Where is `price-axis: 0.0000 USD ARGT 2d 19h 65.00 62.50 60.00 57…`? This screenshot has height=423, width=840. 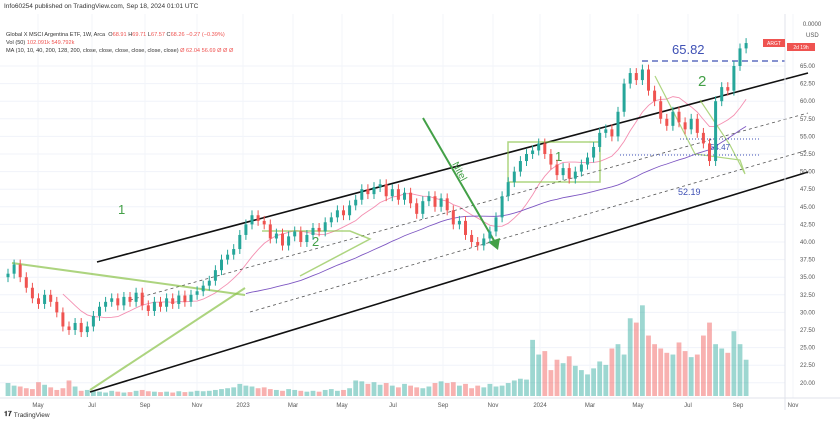 price-axis: 0.0000 USD ARGT 2d 19h 65.00 62.50 60.00 57… is located at coordinates (792, 212).